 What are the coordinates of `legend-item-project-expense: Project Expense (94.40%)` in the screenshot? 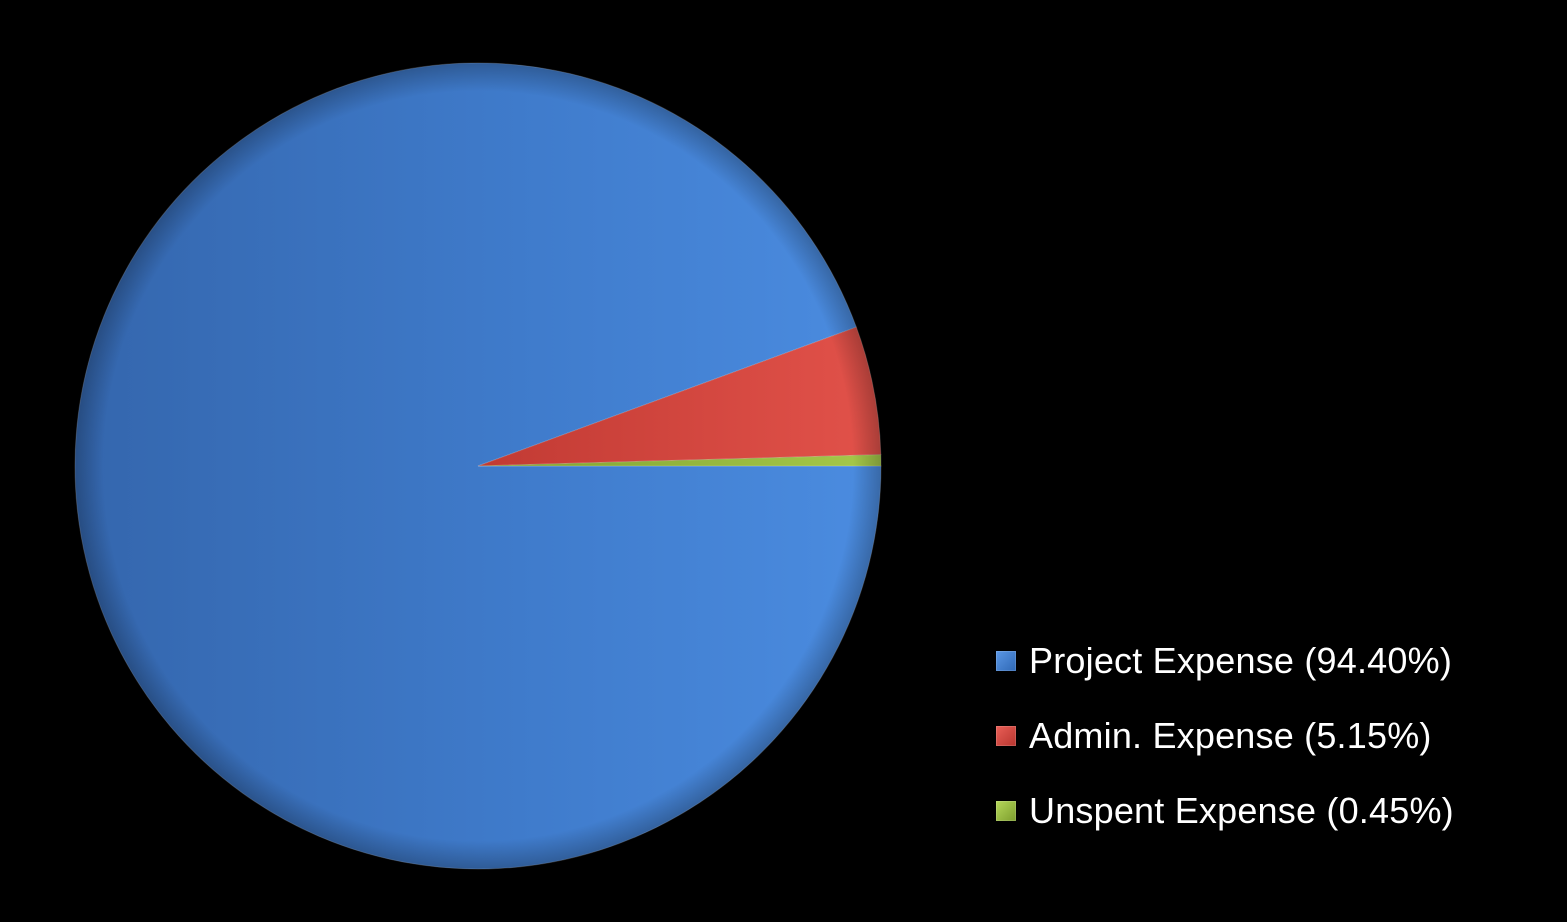 It's located at (1266, 661).